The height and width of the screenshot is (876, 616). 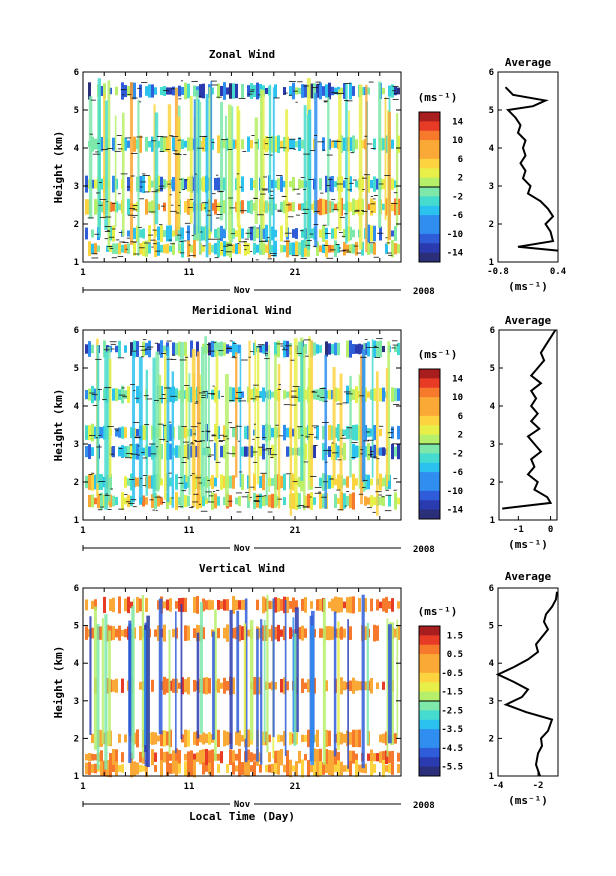 What do you see at coordinates (528, 320) in the screenshot?
I see `average-title: Average` at bounding box center [528, 320].